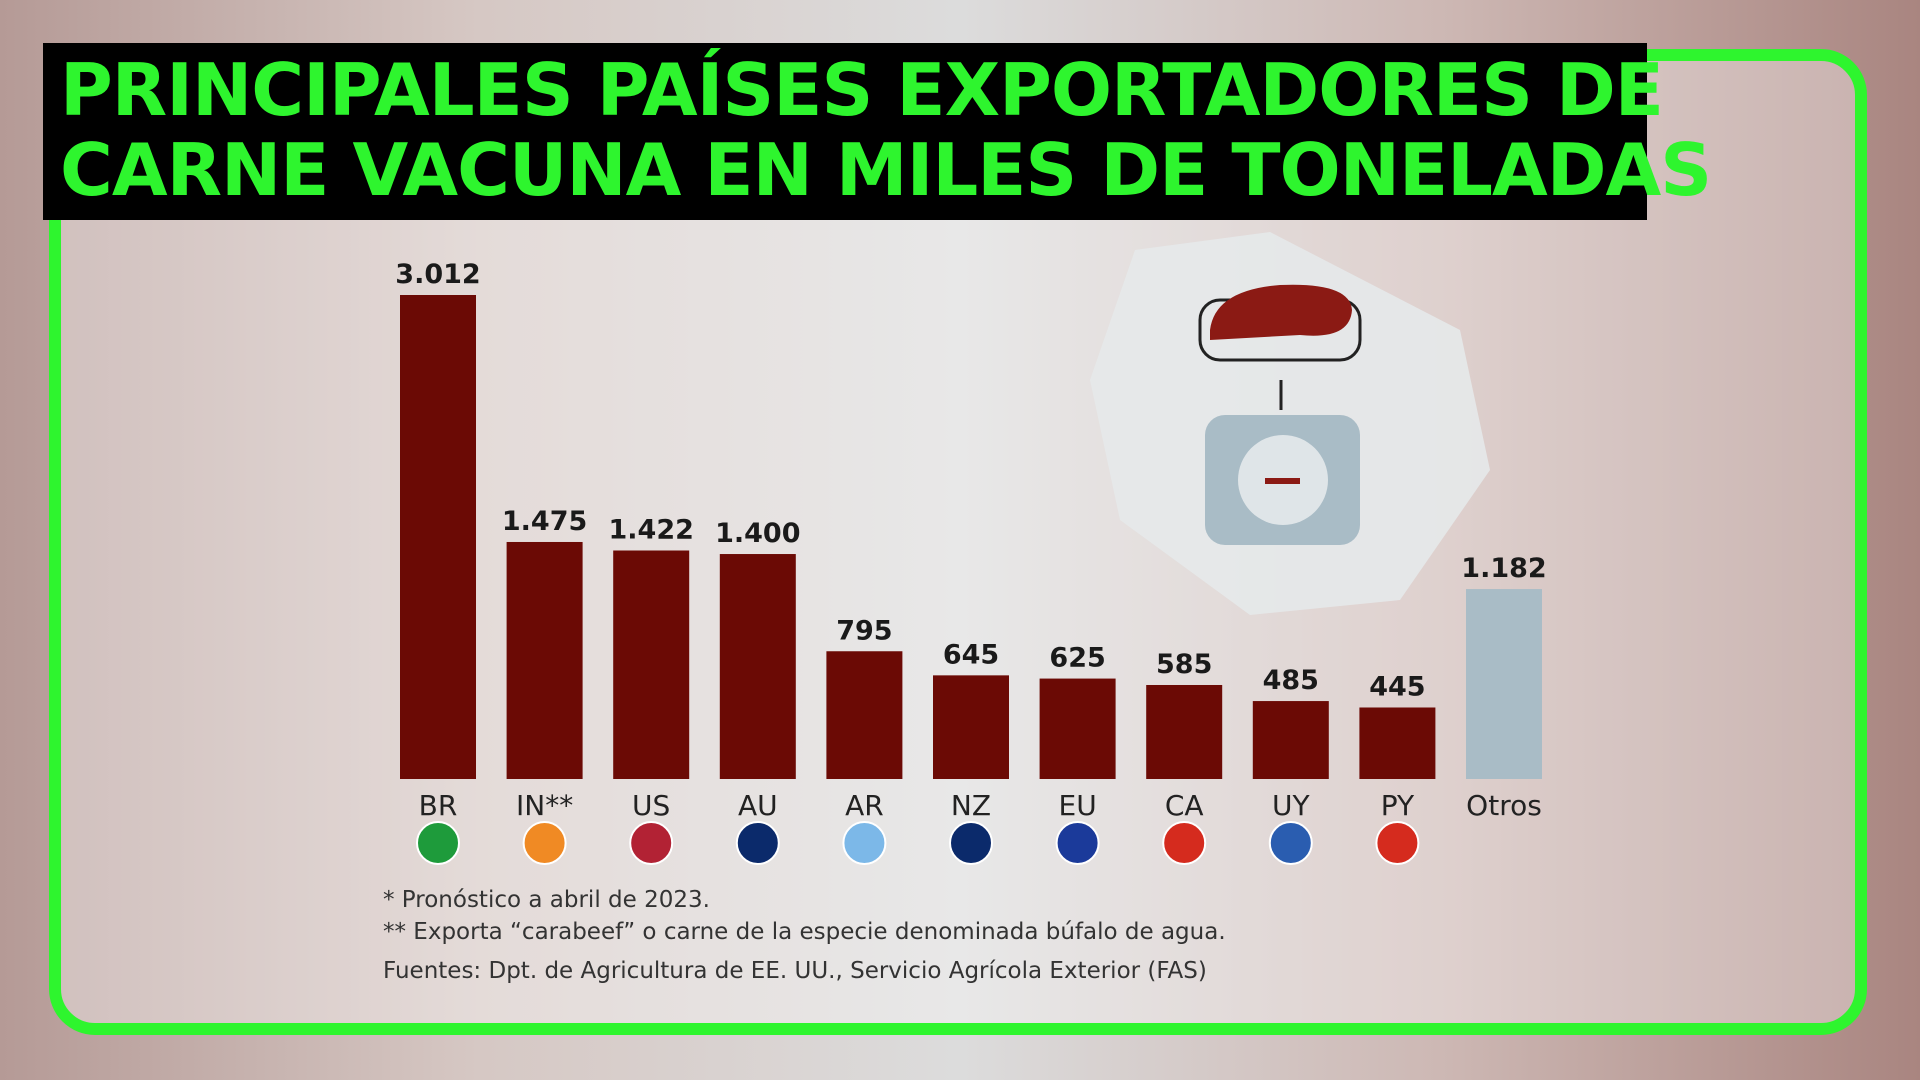 This screenshot has height=1080, width=1920. Describe the element at coordinates (1291, 680) in the screenshot. I see `value-label: 485` at that location.